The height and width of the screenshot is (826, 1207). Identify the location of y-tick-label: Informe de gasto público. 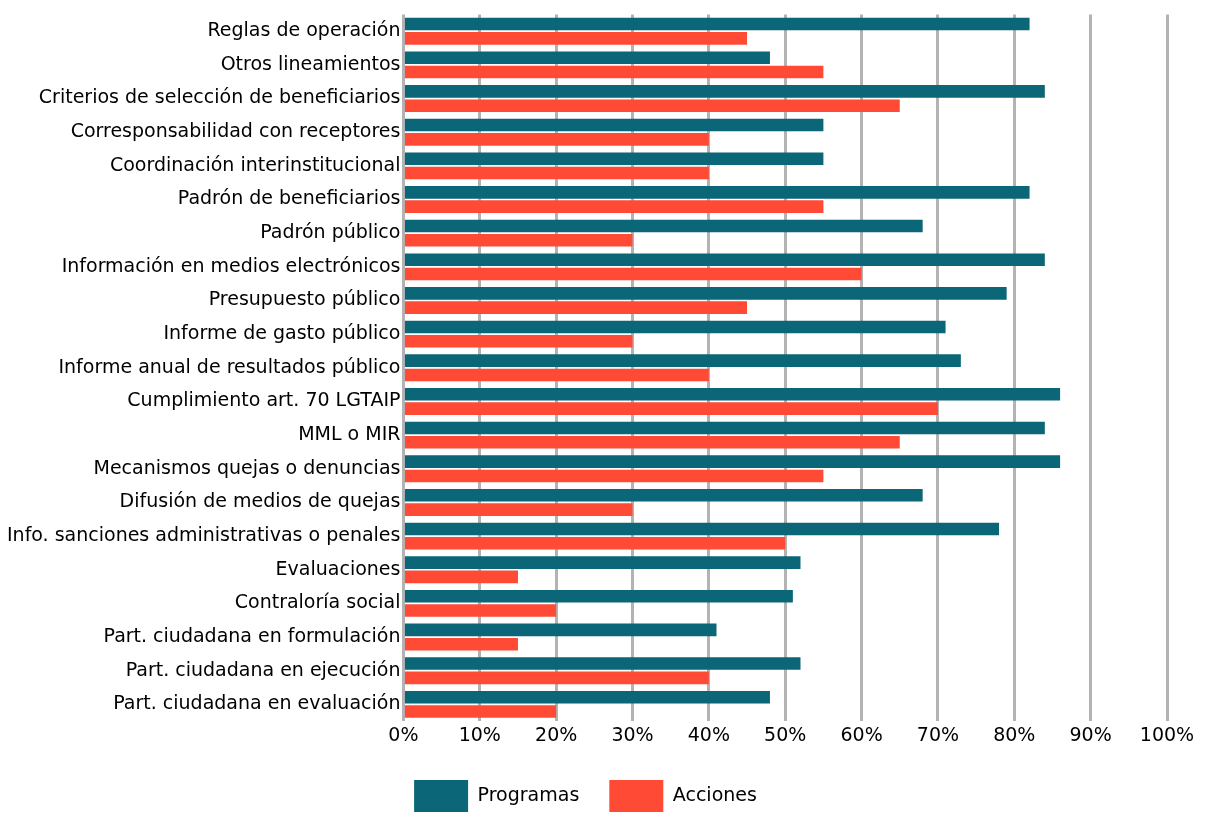
(282, 332).